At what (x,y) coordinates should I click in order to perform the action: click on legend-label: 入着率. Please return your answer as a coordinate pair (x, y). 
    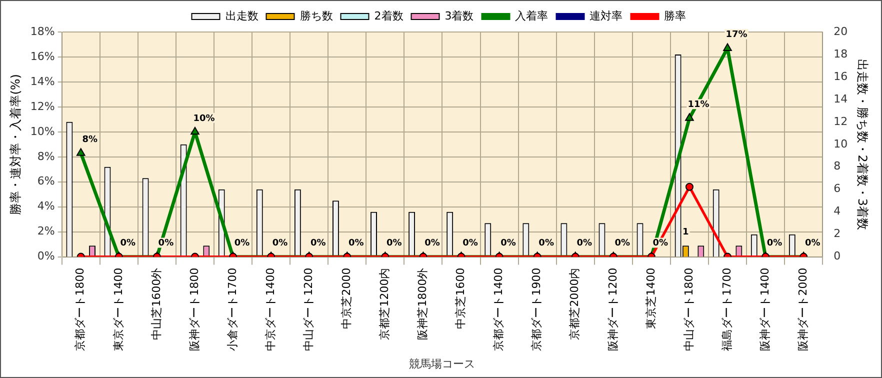
    Looking at the image, I should click on (531, 15).